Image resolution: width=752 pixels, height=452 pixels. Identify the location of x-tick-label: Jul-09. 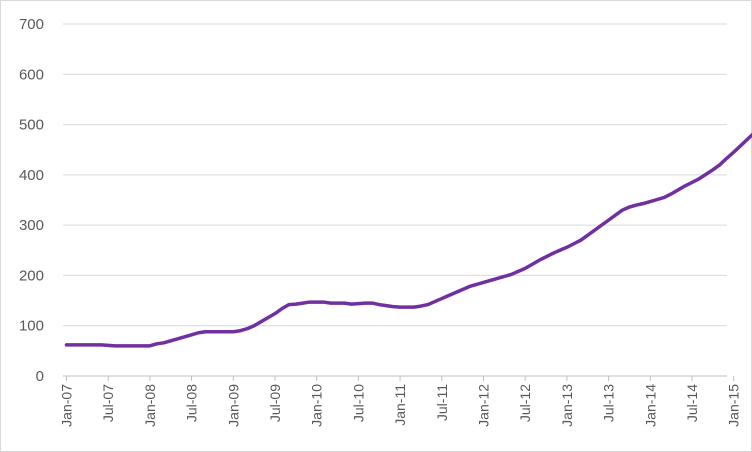
(275, 403).